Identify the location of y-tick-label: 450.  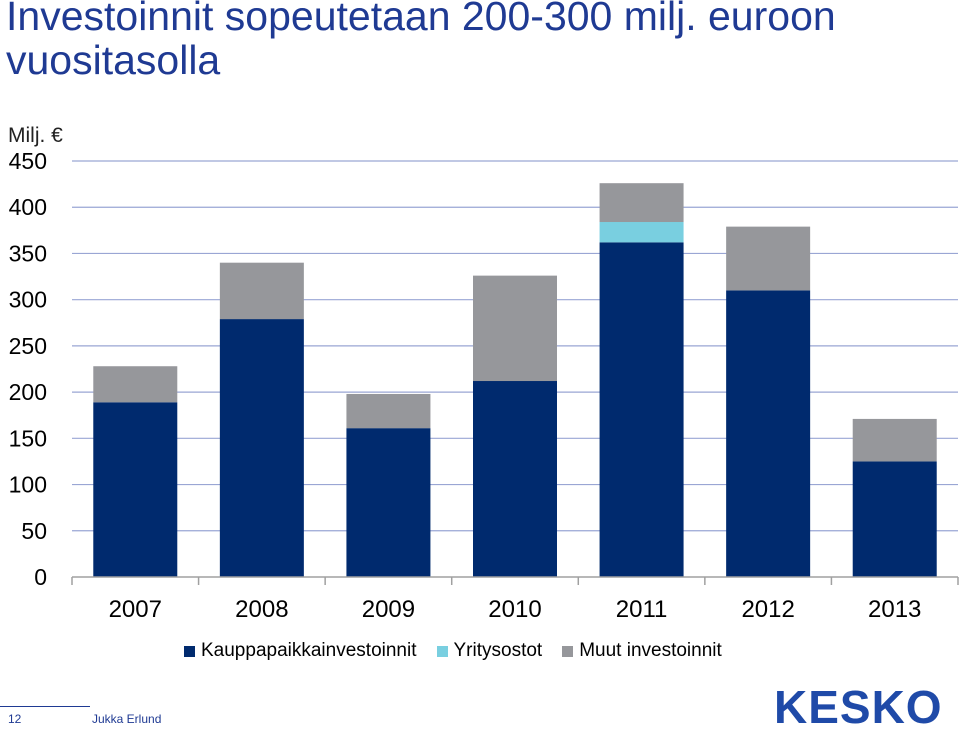
(28, 161).